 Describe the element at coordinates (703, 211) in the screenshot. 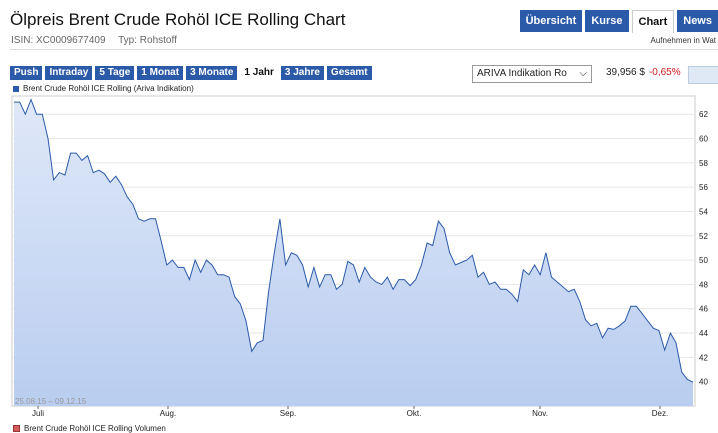

I see `y-tick-label: 54` at that location.